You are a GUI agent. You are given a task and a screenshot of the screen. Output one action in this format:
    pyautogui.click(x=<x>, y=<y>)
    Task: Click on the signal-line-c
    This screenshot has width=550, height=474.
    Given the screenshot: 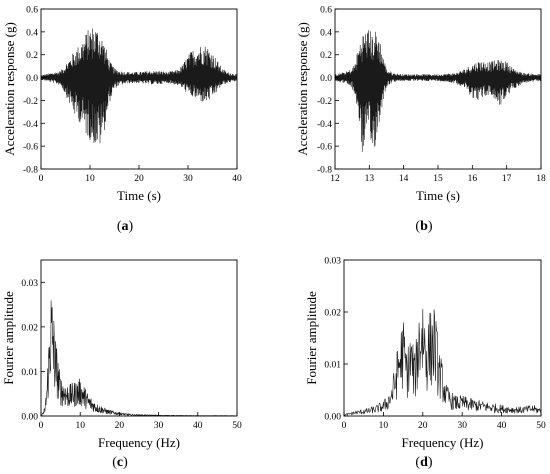 What is the action you would take?
    pyautogui.click(x=139, y=358)
    